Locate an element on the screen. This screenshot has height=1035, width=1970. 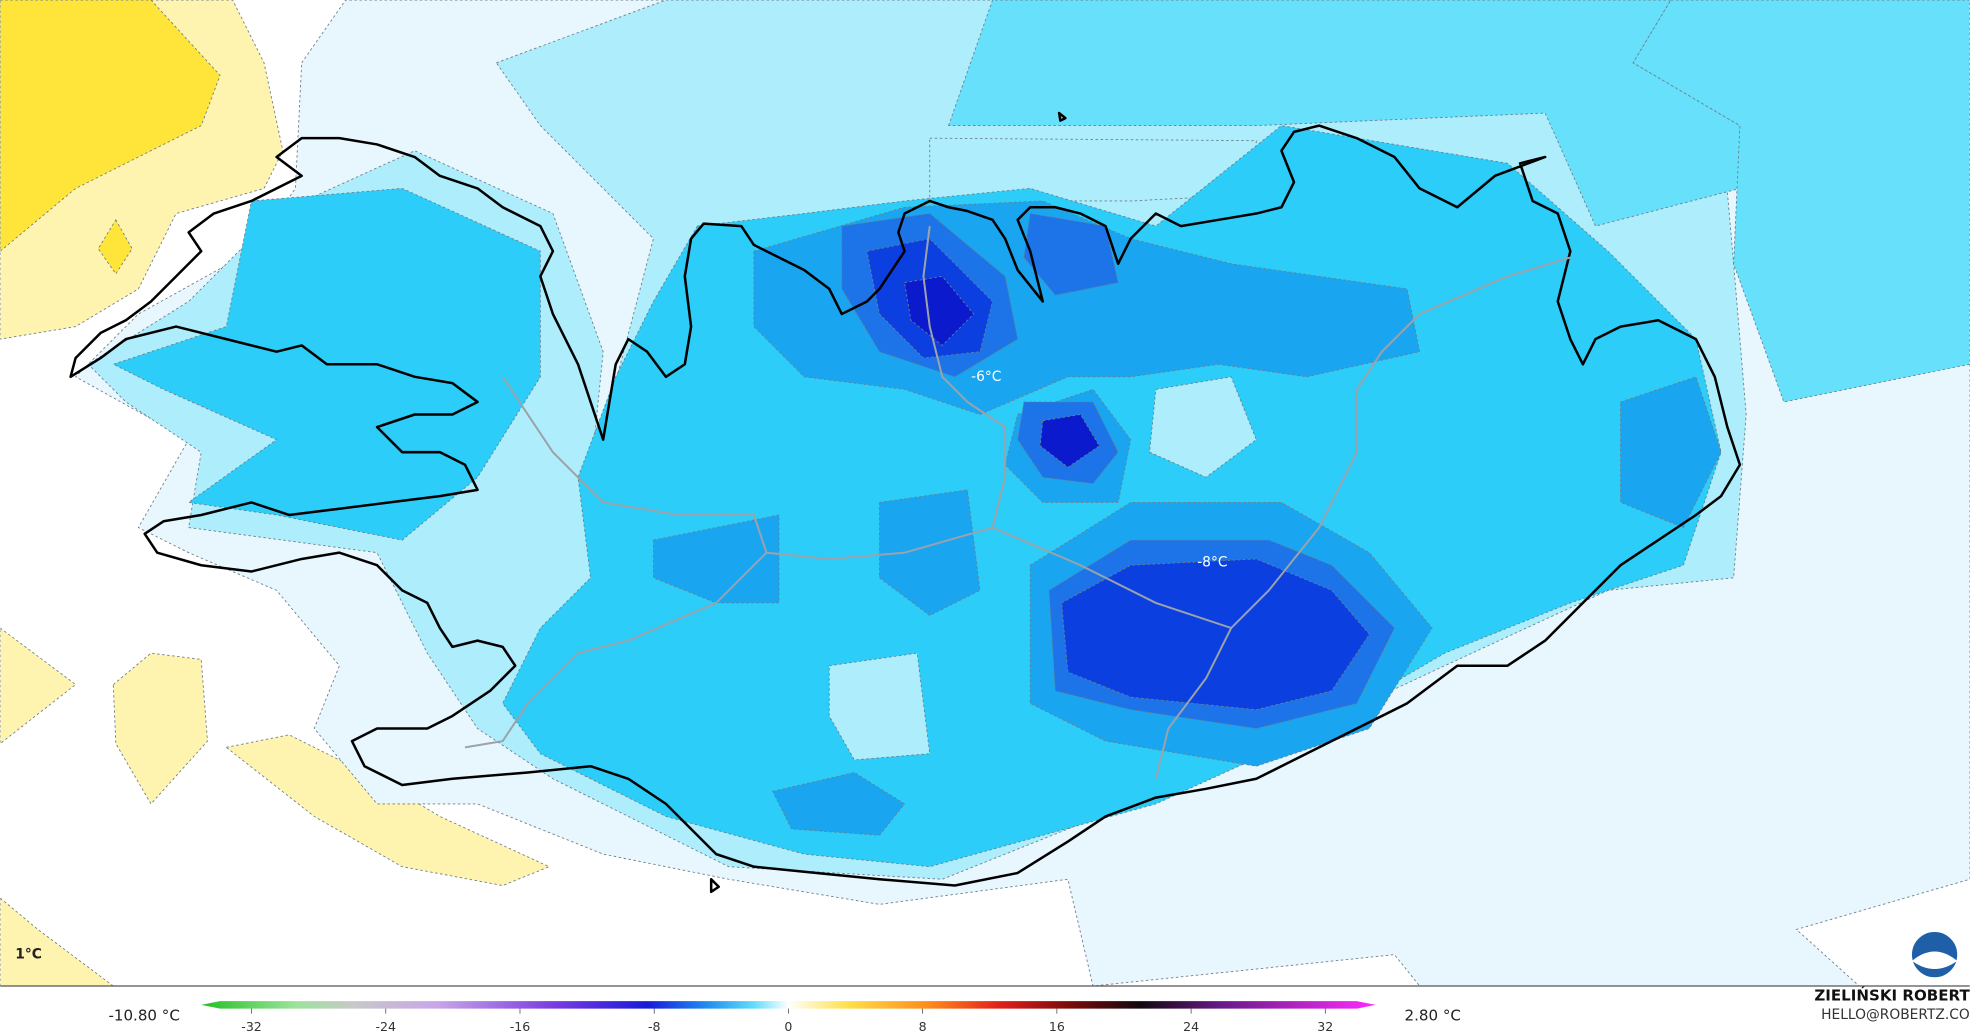
coldest-band is located at coordinates (1215, 634).